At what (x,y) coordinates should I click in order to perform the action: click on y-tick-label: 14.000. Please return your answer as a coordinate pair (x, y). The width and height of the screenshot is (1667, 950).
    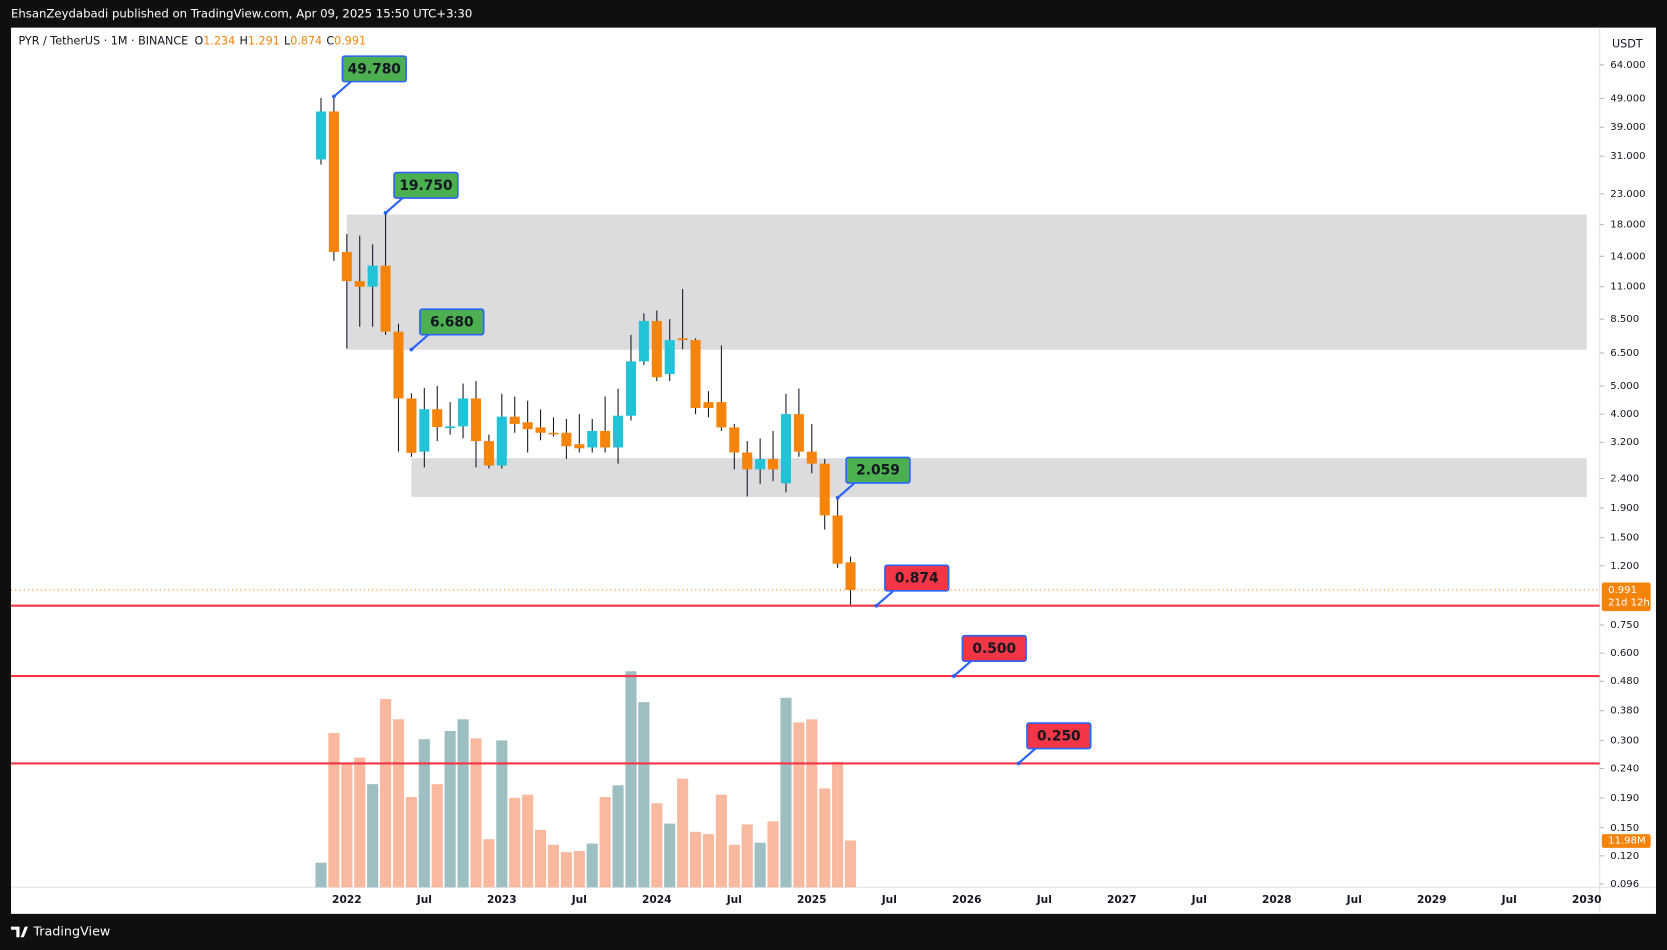
    Looking at the image, I should click on (1627, 256).